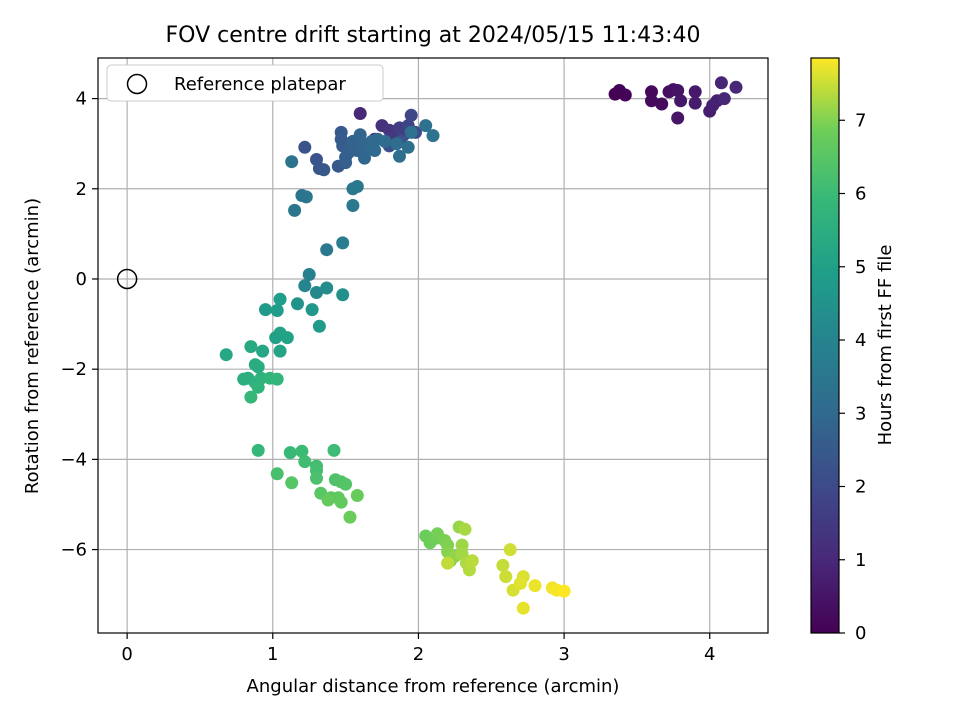  I want to click on colorbar-label: Hours from first FF file, so click(885, 345).